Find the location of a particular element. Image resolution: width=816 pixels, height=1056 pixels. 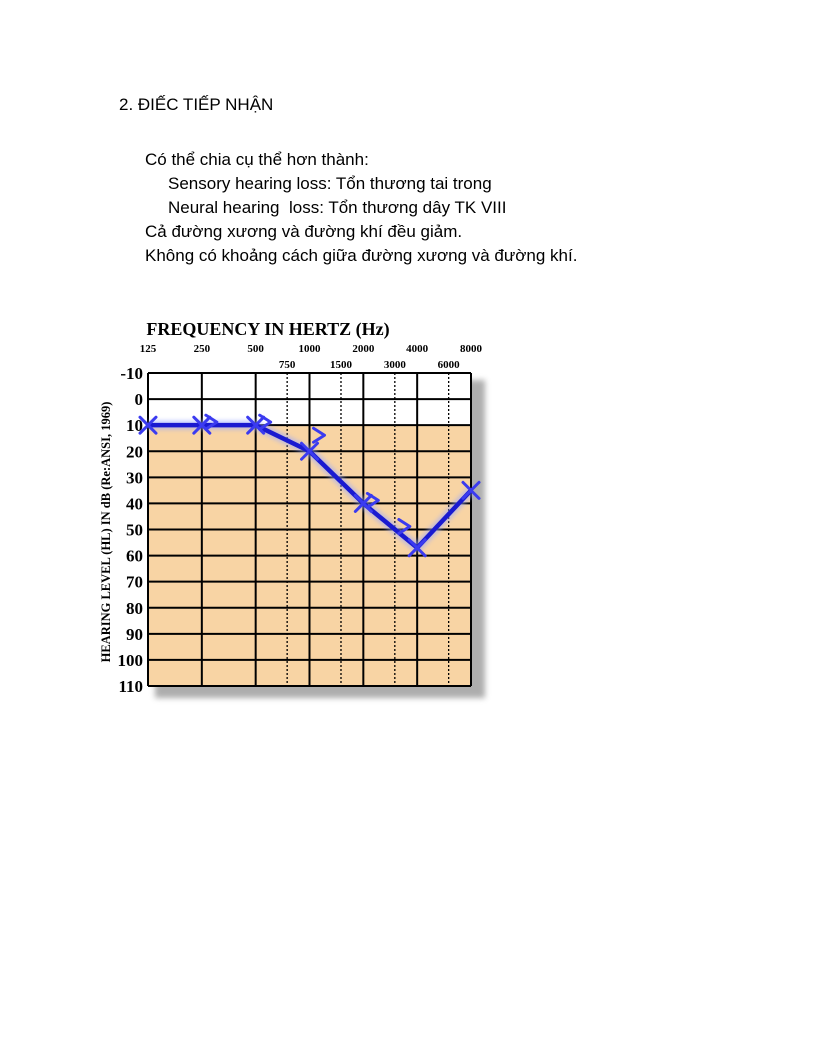

y-tick-label: 0 is located at coordinates (139, 399).